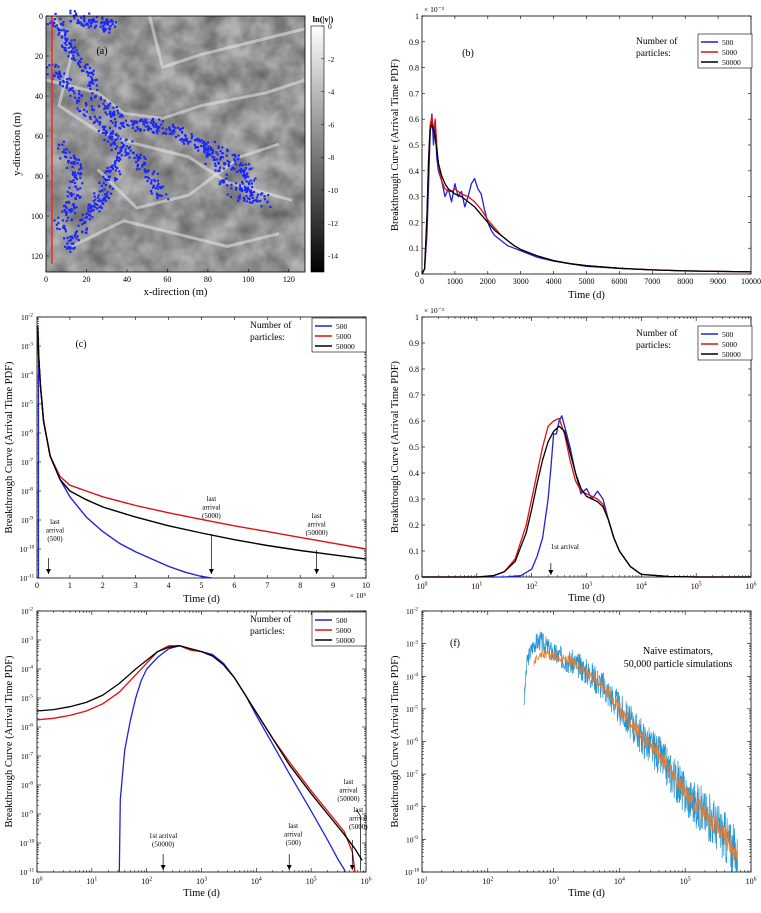 The image size is (761, 913). I want to click on x-tick-label: 10¹, so click(476, 586).